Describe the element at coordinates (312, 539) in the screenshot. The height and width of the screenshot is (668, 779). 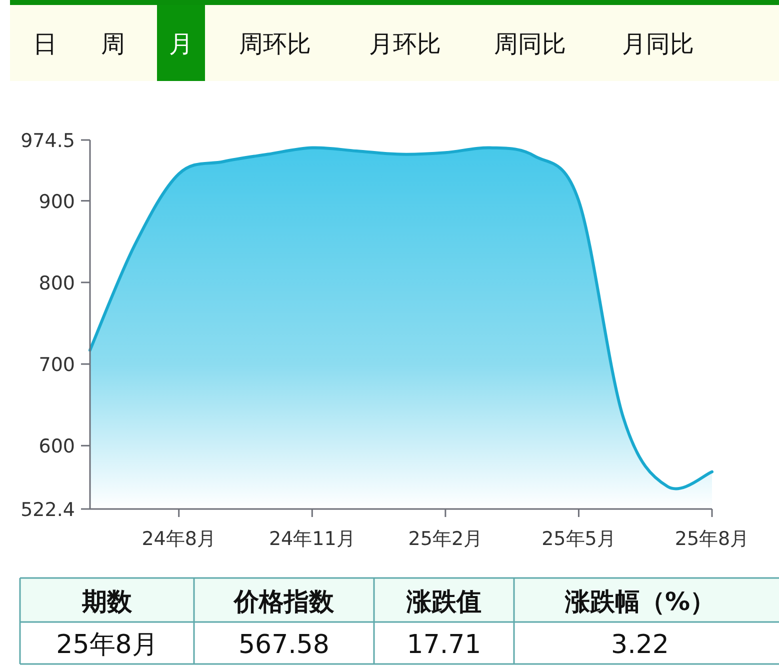
I see `x-tick-label: 24年11月` at that location.